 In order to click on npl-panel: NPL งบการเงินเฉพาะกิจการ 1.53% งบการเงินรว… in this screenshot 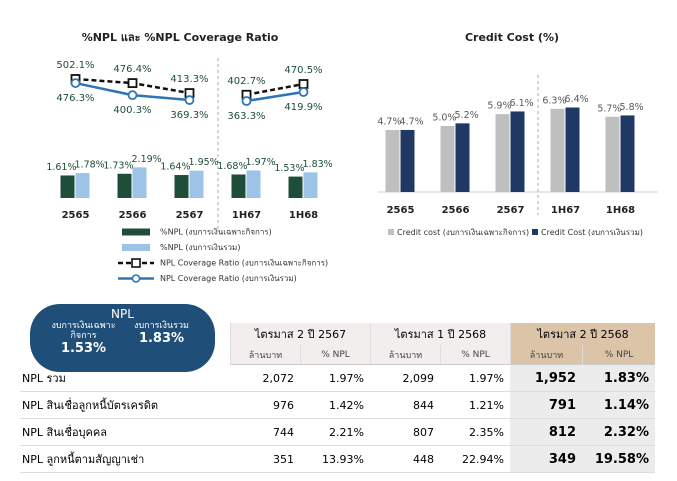, I will do `click(122, 338)`.